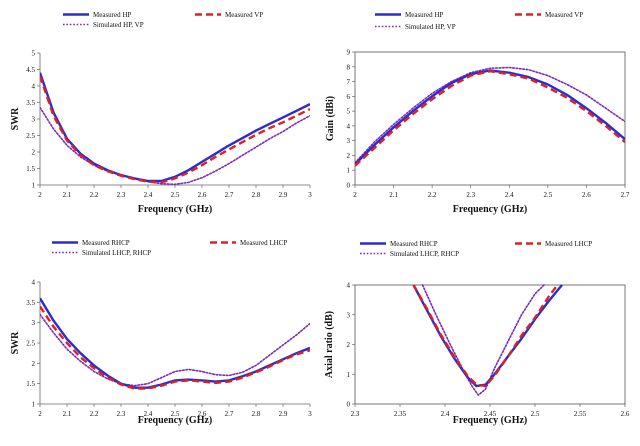 This screenshot has height=446, width=640. What do you see at coordinates (349, 82) in the screenshot?
I see `y-tick-label: 7` at bounding box center [349, 82].